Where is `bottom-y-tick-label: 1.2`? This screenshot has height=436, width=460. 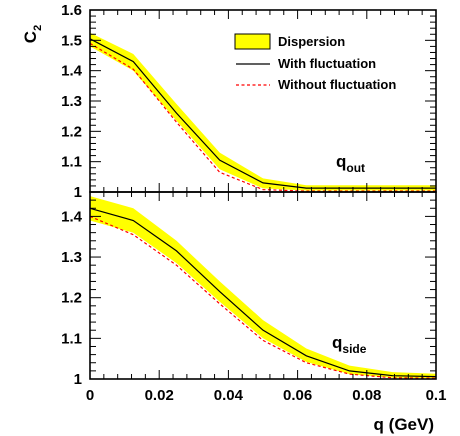
bottom-y-tick-label: 1.2 is located at coordinates (71, 298).